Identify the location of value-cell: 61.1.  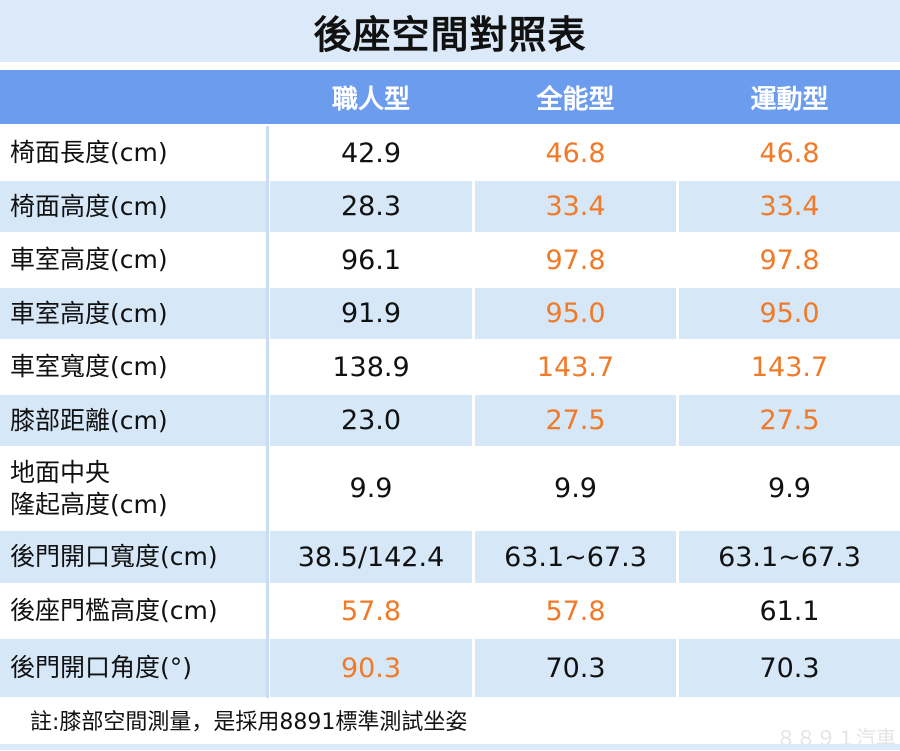
(789, 611).